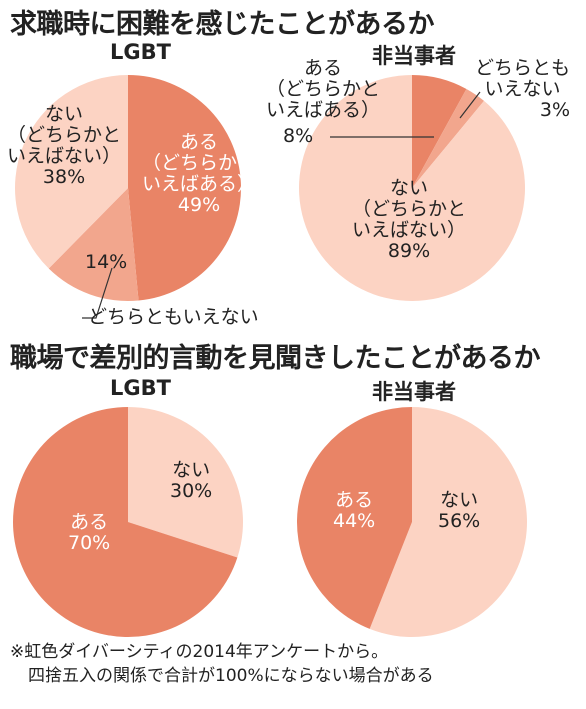 Image resolution: width=586 pixels, height=709 pixels. Describe the element at coordinates (106, 262) in the screenshot. I see `slice-pct-neutral-1: 14%` at that location.